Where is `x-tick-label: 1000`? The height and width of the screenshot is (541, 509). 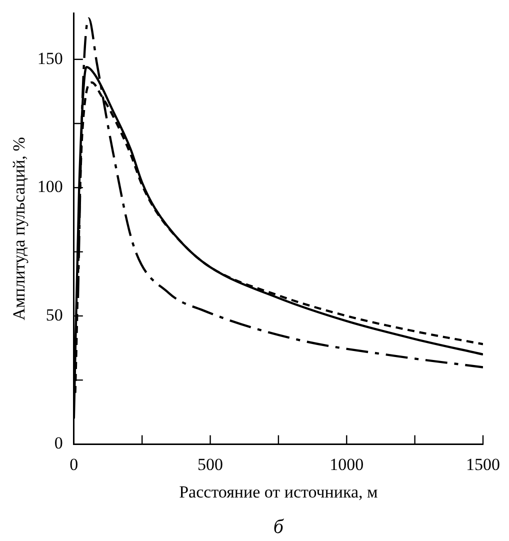
x-tick-label: 1000 is located at coordinates (347, 464).